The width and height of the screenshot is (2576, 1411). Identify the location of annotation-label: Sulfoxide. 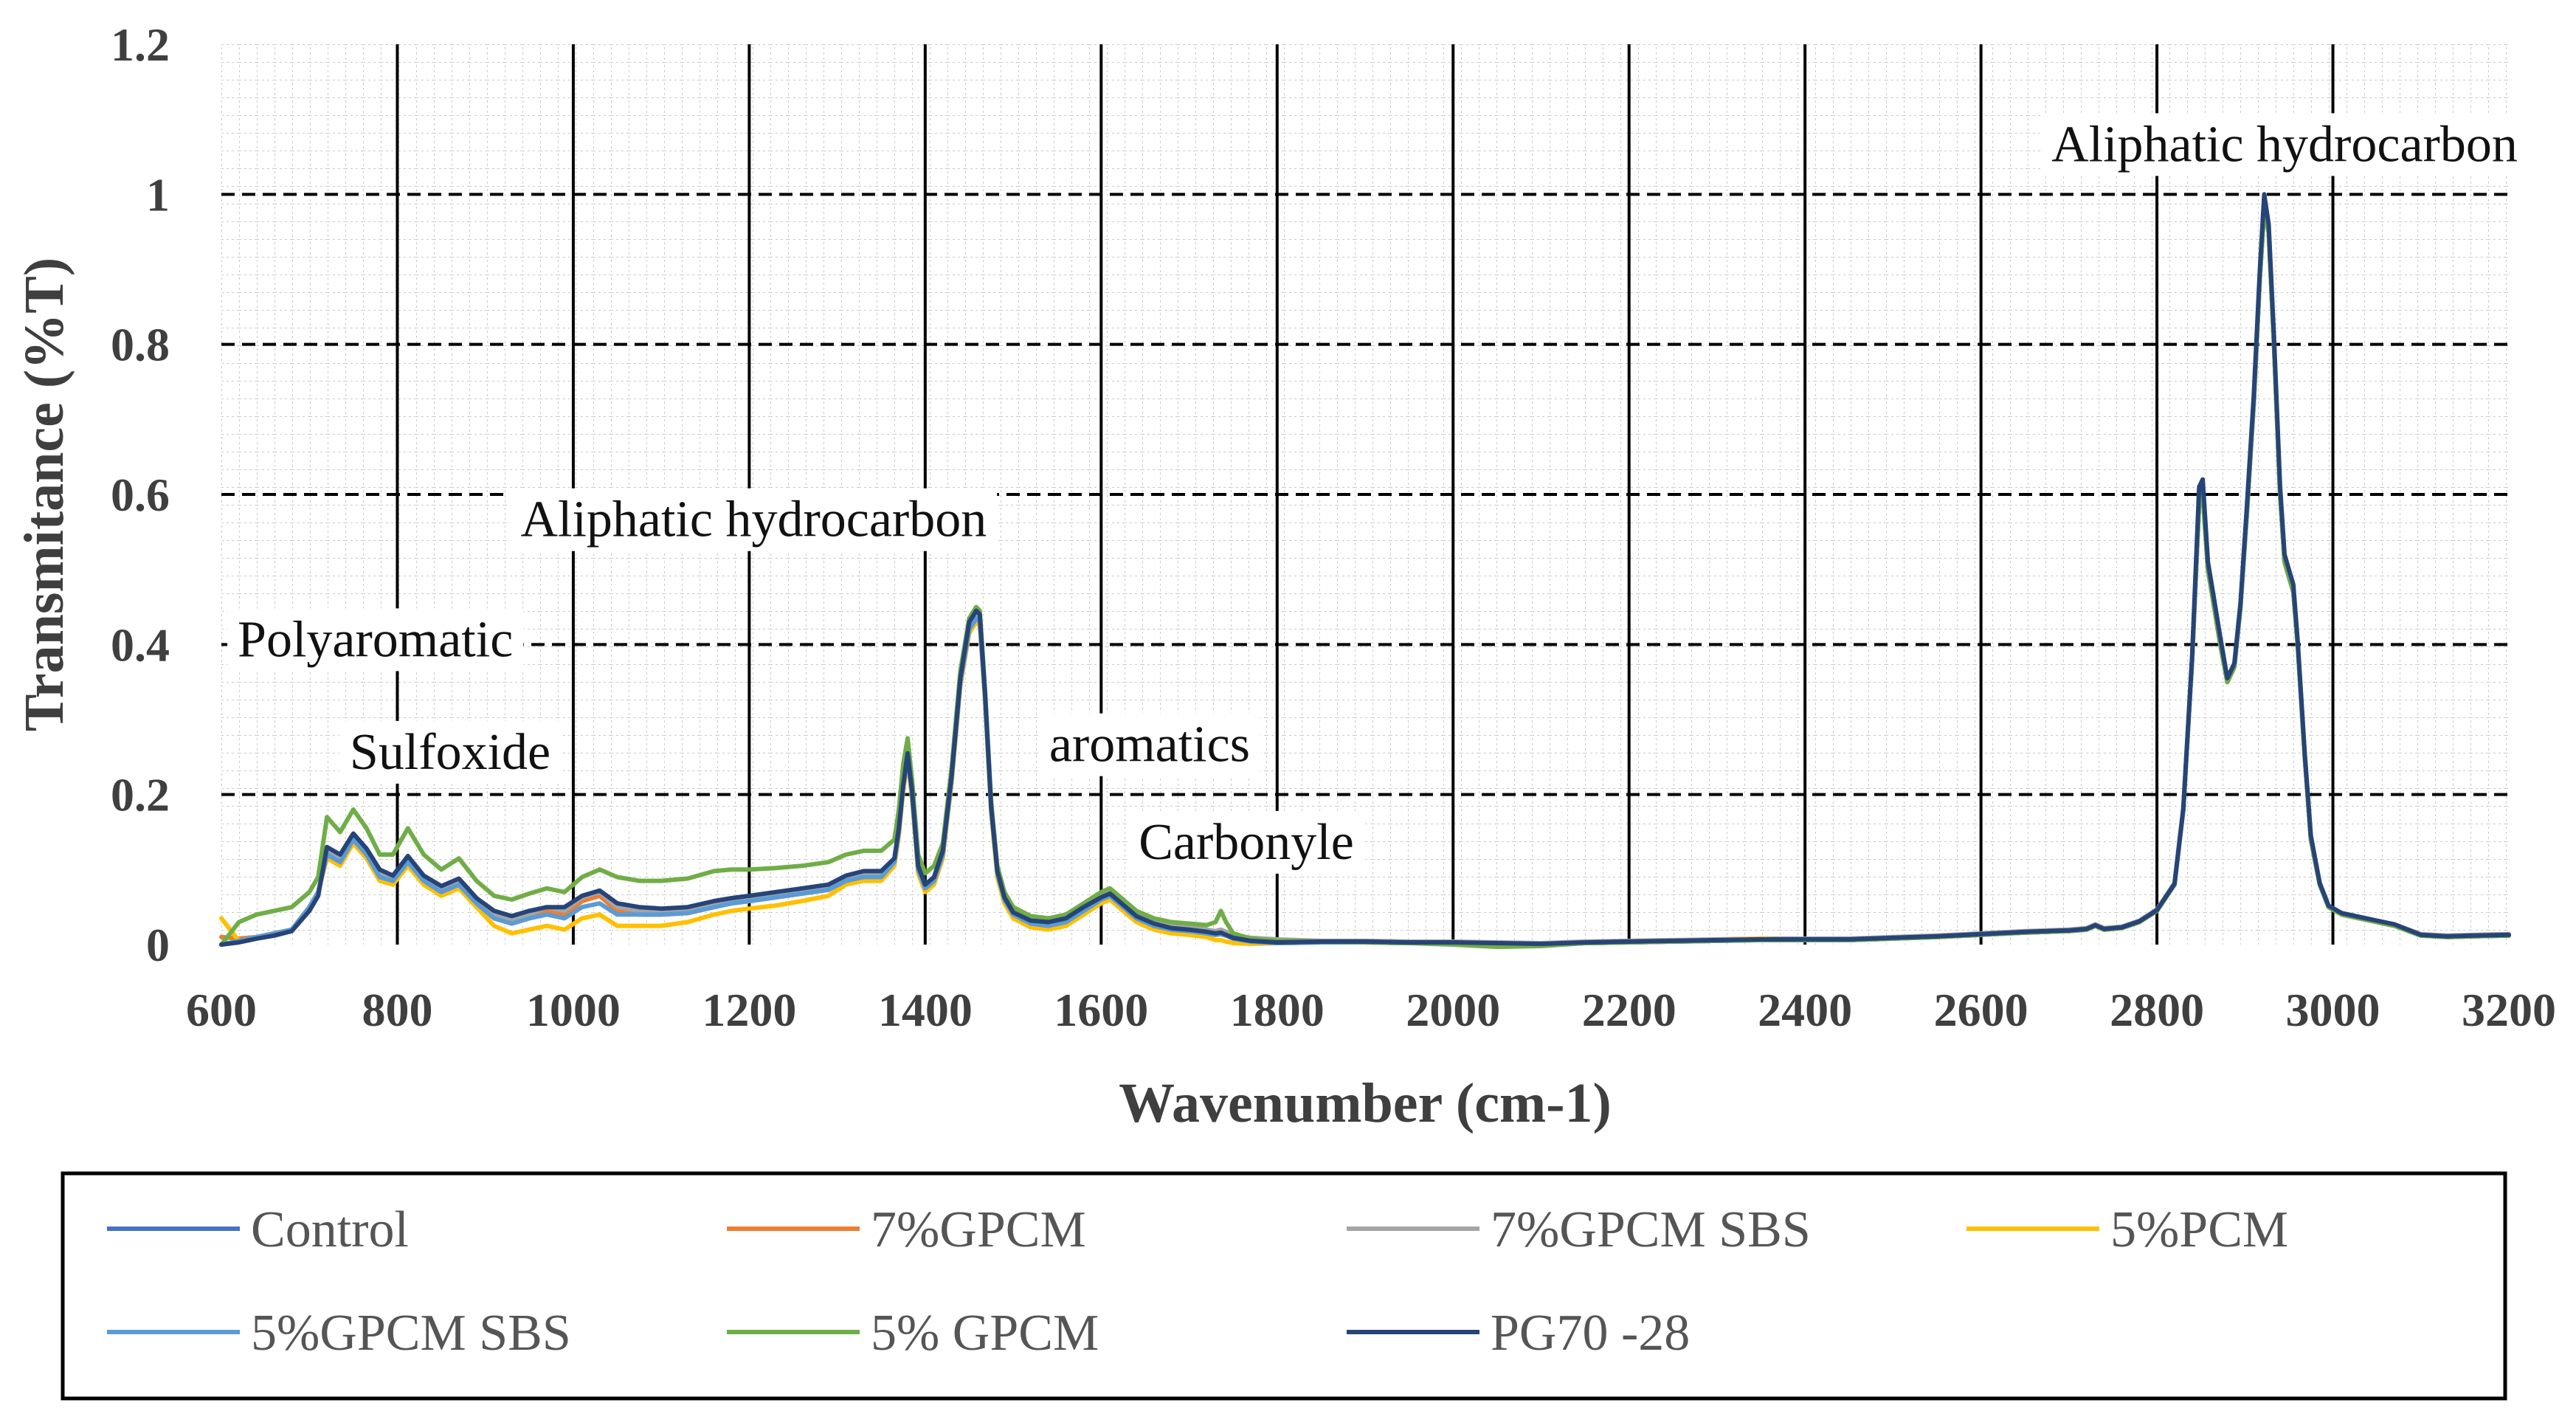
(450, 752).